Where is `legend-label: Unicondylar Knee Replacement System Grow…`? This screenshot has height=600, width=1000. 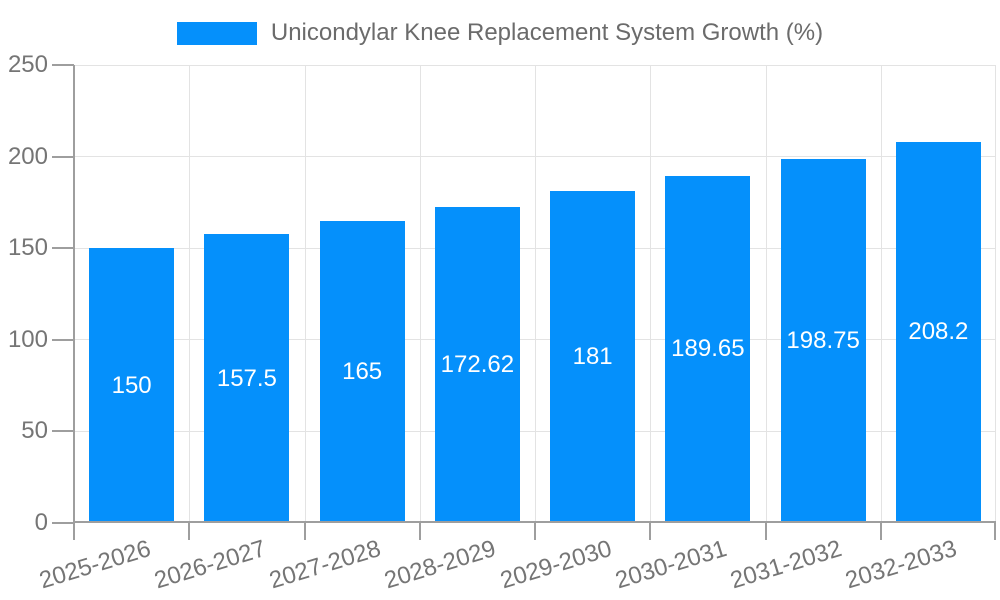 legend-label: Unicondylar Knee Replacement System Grow… is located at coordinates (547, 32).